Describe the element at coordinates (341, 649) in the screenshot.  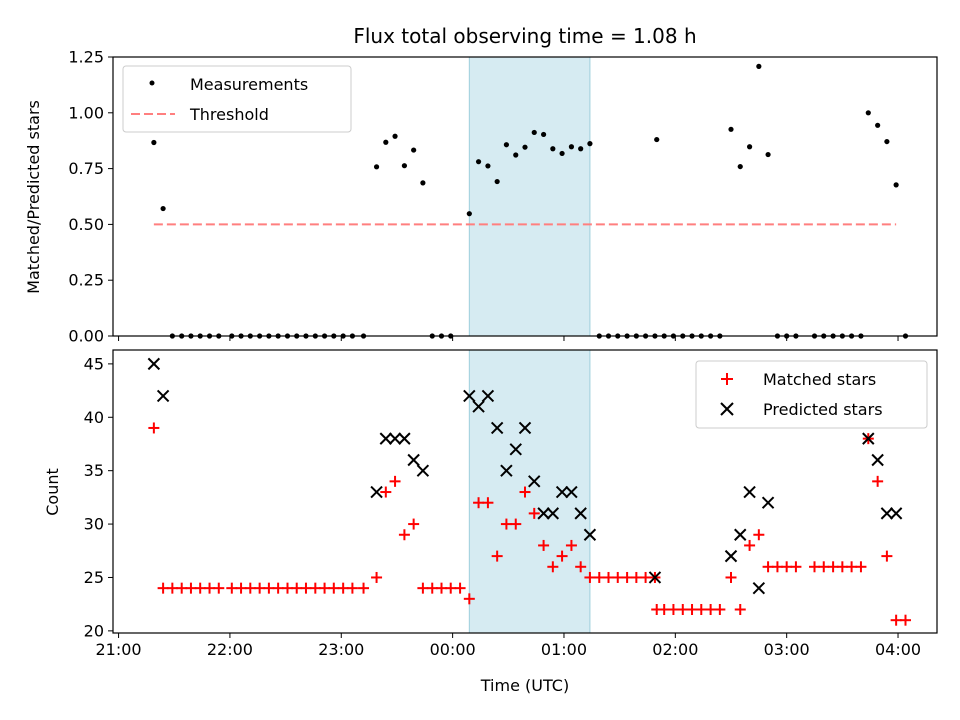
I see `bottom-x-tick-label: 23:00` at that location.